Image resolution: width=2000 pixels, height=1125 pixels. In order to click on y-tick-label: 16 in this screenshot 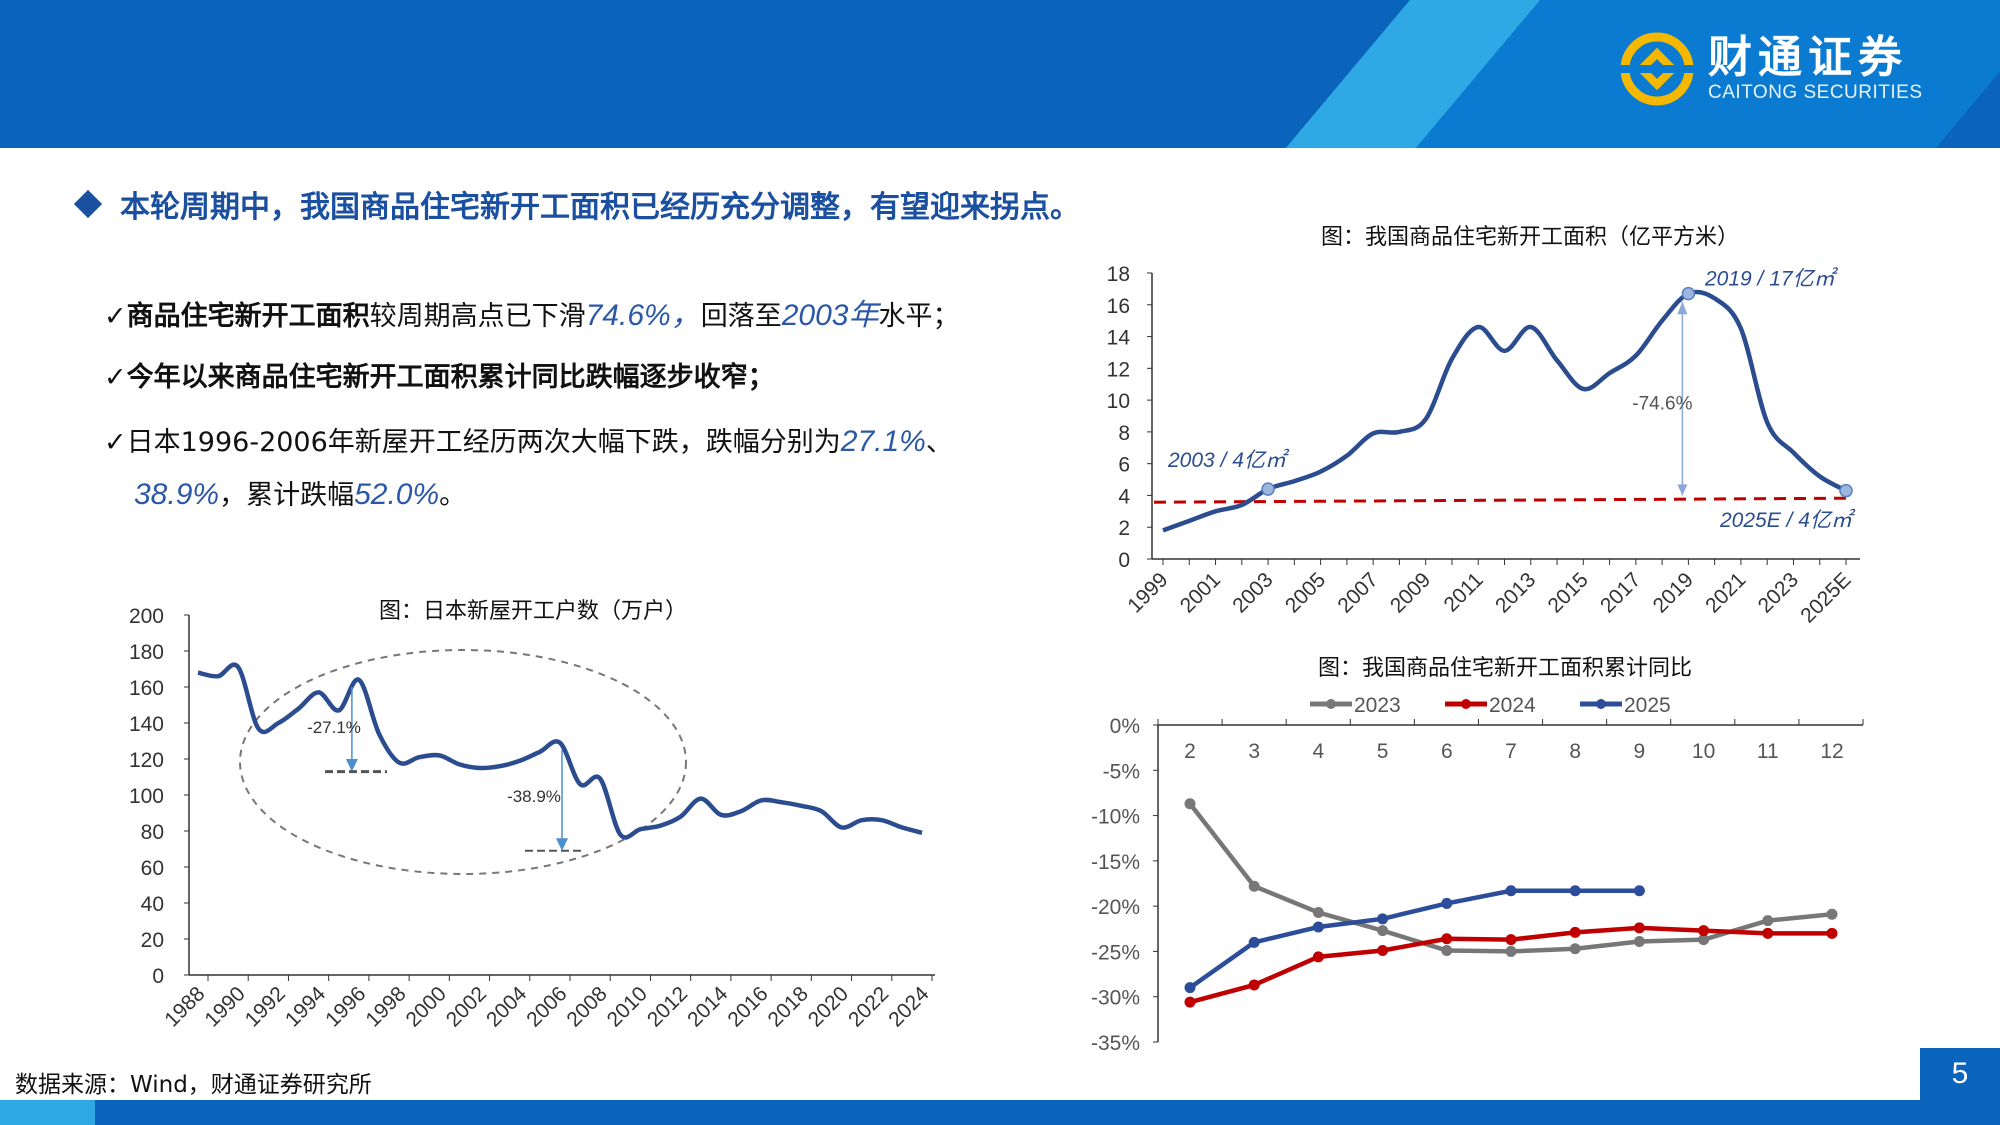, I will do `click(1118, 306)`.